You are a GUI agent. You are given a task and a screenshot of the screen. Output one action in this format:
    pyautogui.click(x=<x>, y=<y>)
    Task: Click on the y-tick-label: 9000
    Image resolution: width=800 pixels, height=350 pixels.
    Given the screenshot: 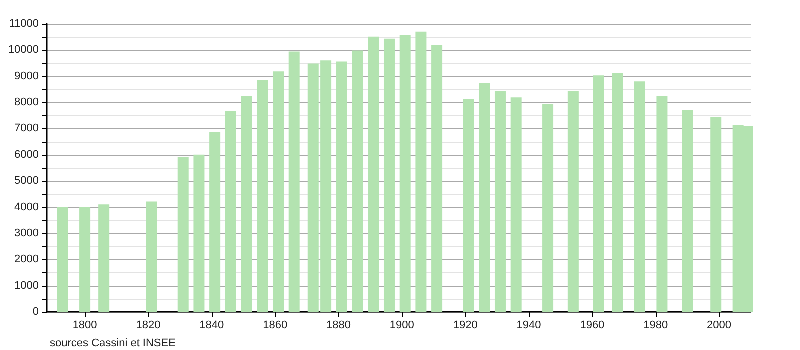 What is the action you would take?
    pyautogui.click(x=26, y=76)
    